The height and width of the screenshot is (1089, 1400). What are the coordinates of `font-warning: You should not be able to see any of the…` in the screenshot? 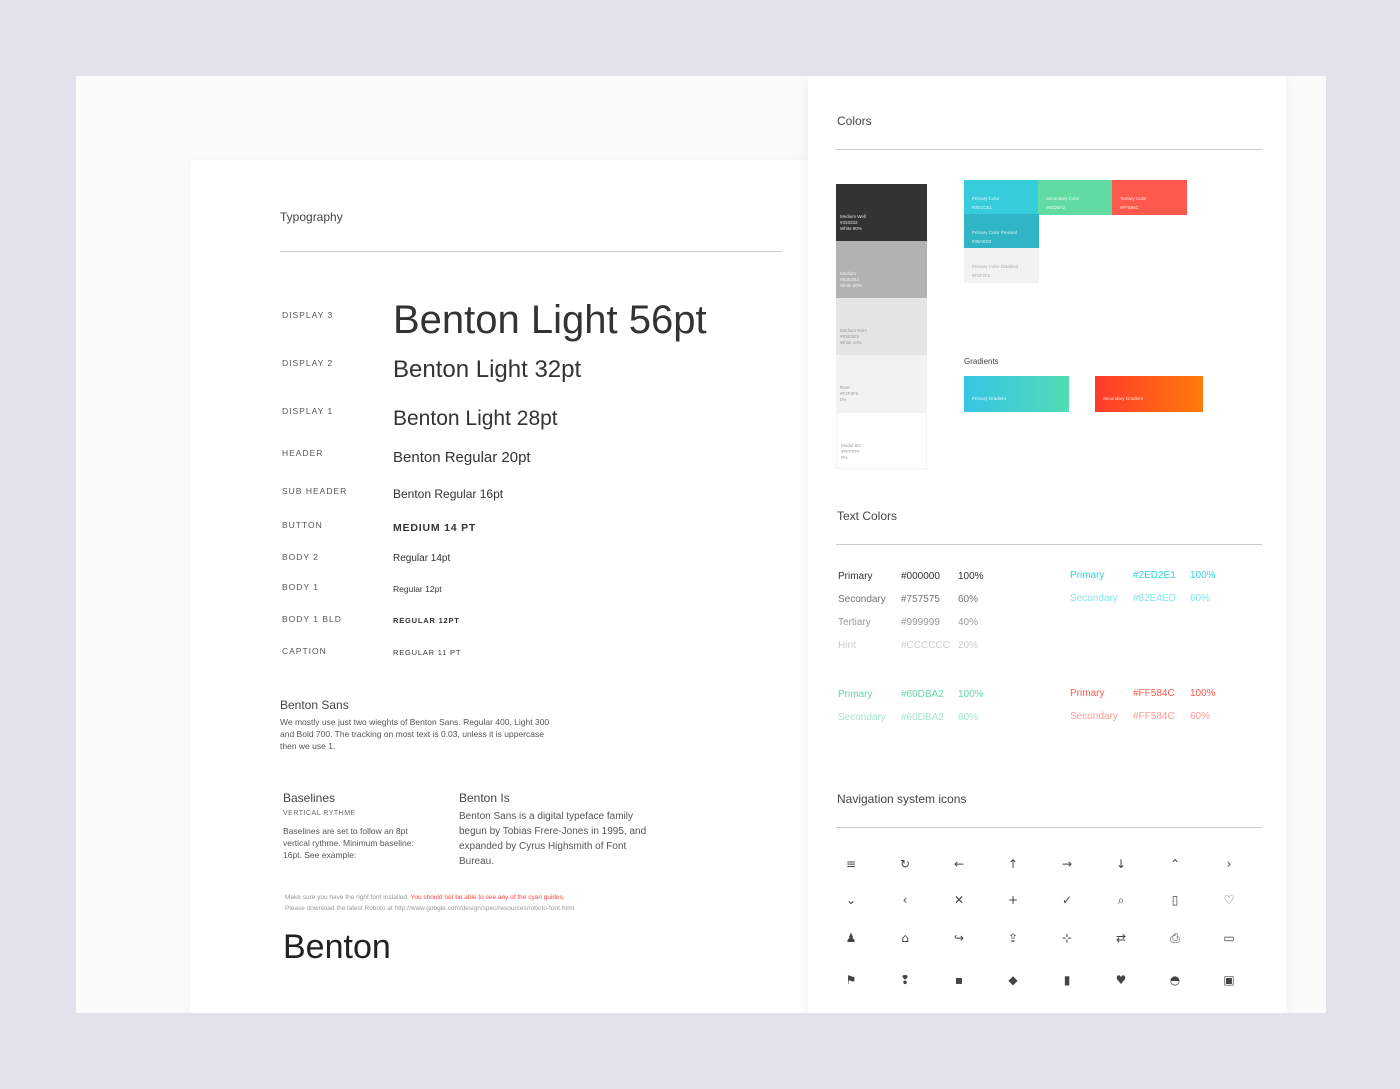 It's located at (487, 897).